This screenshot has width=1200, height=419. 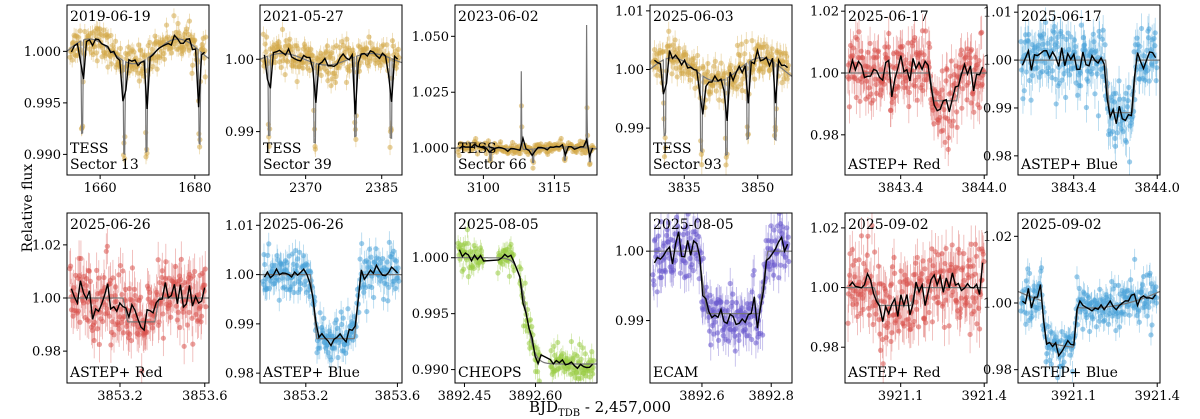 What do you see at coordinates (305, 188) in the screenshot?
I see `x-tick-label: 2370` at bounding box center [305, 188].